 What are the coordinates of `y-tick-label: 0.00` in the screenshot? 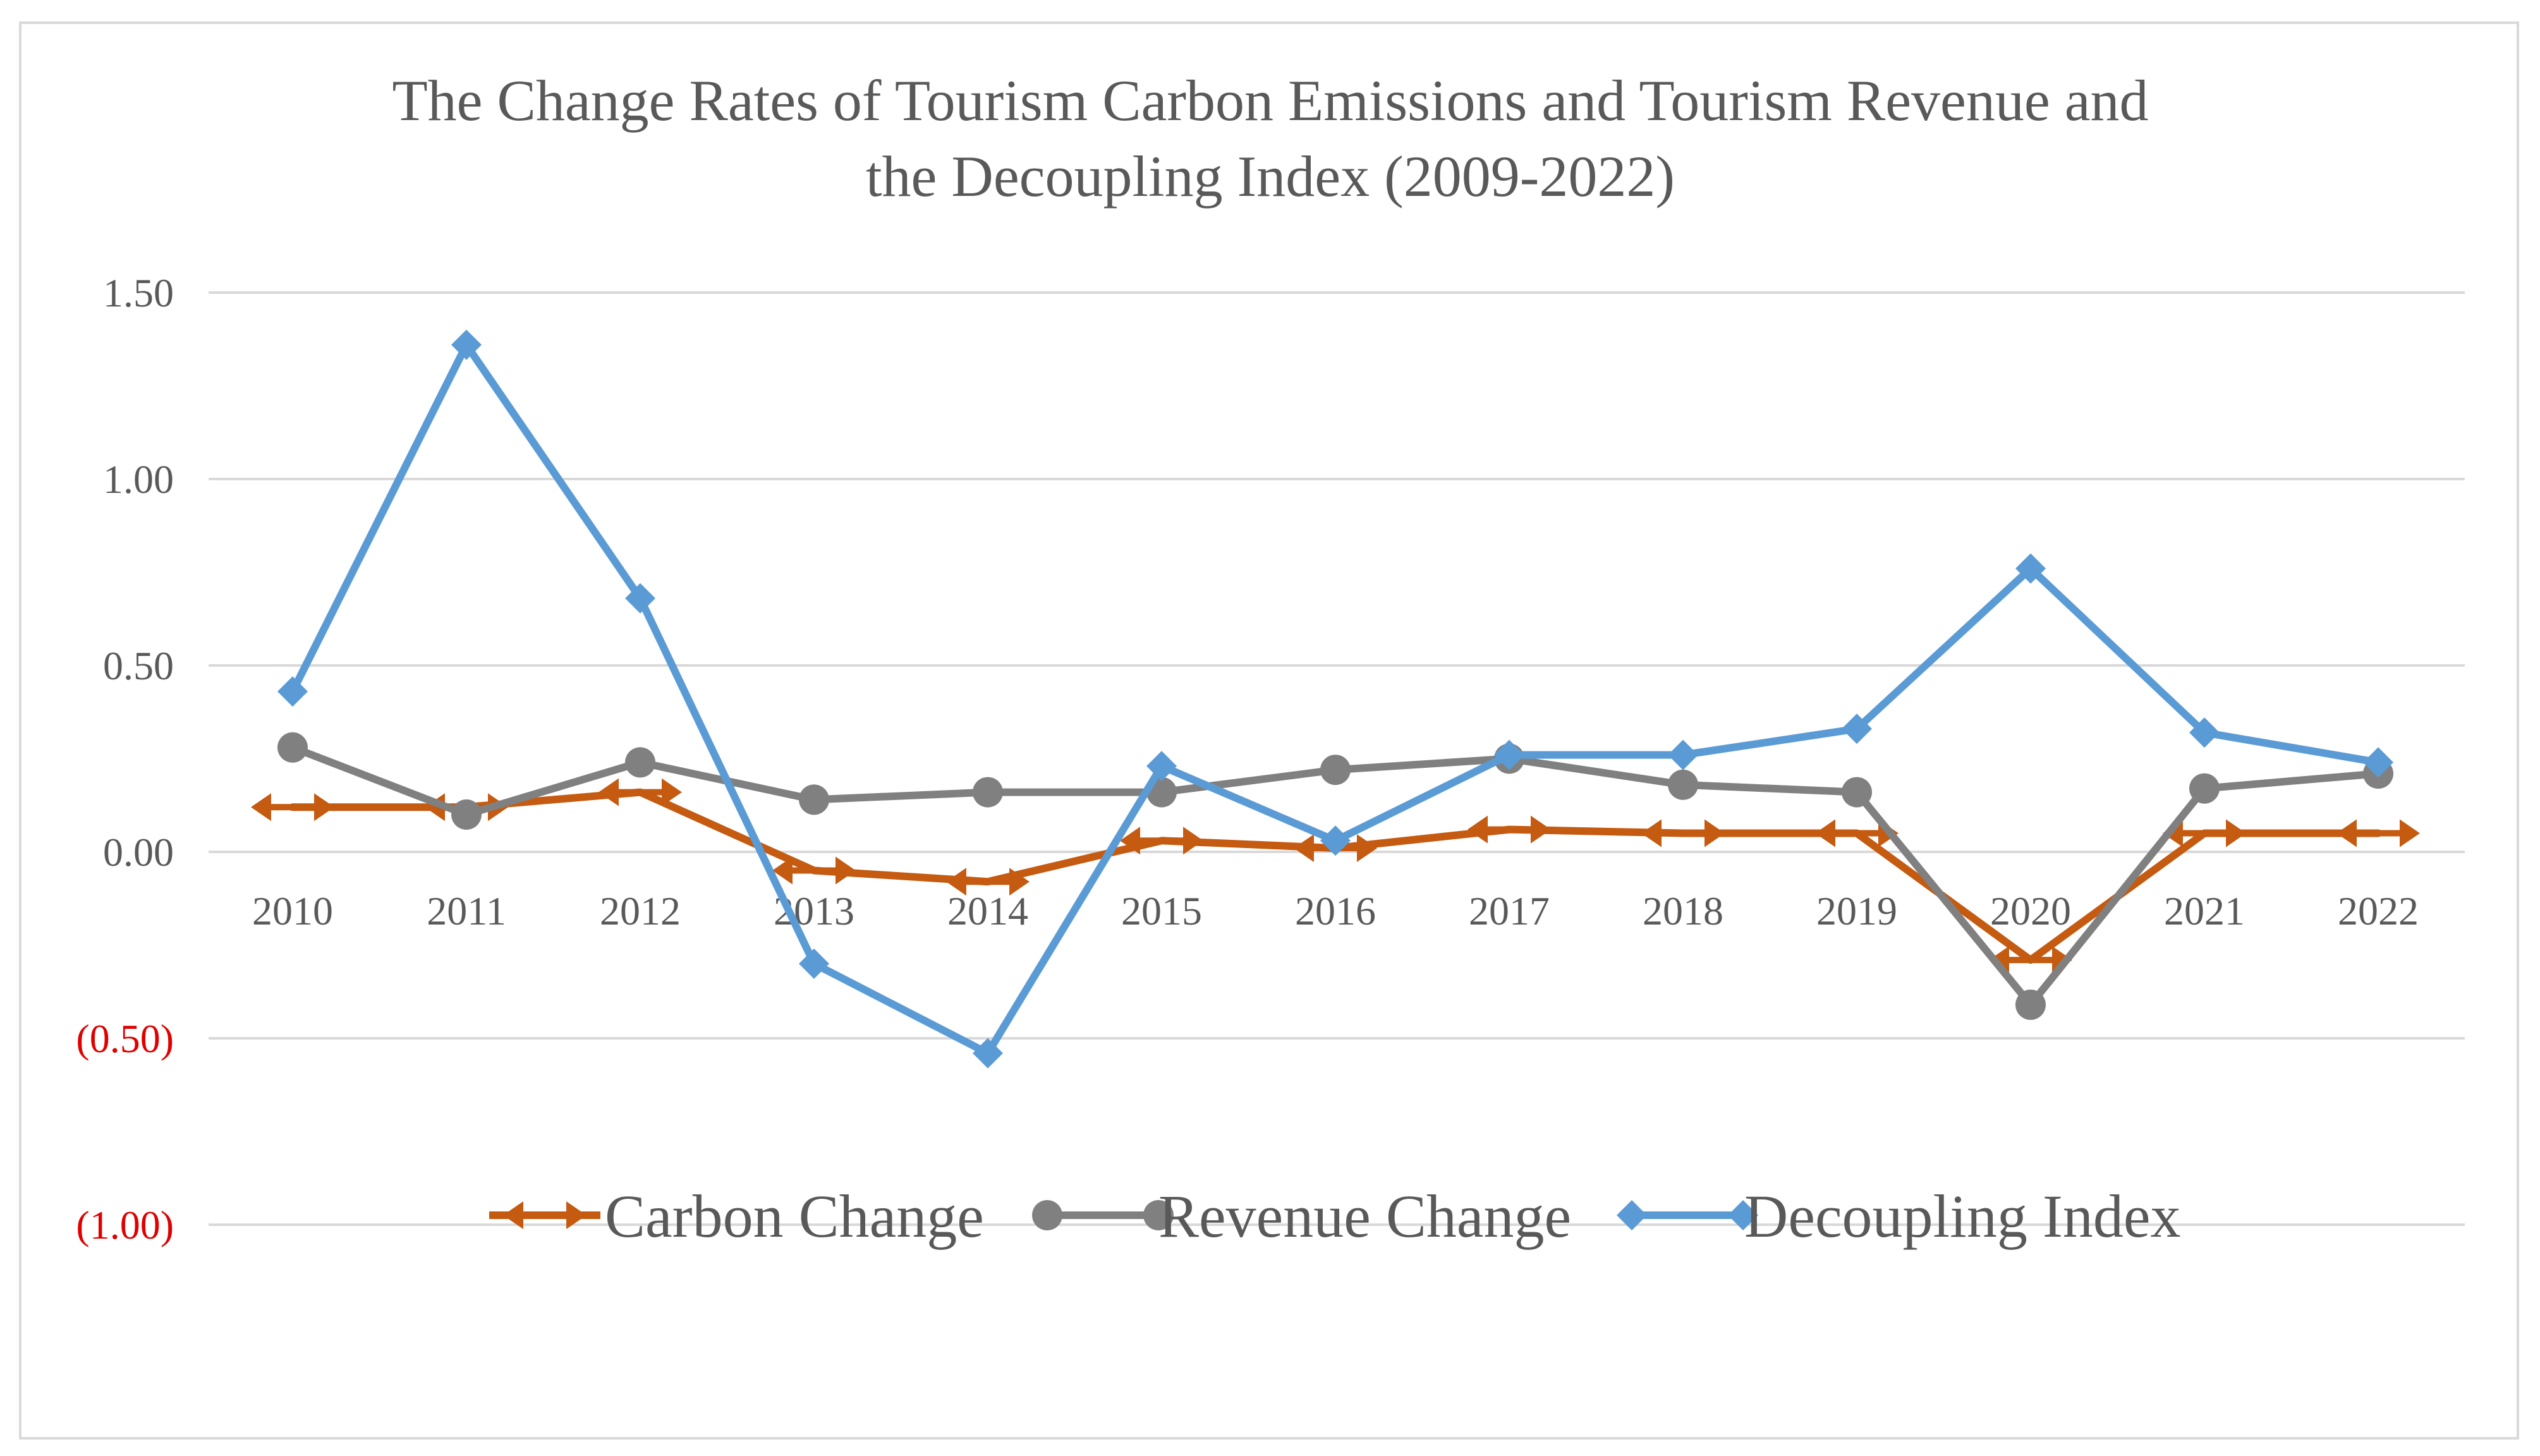 It's located at (138, 852).